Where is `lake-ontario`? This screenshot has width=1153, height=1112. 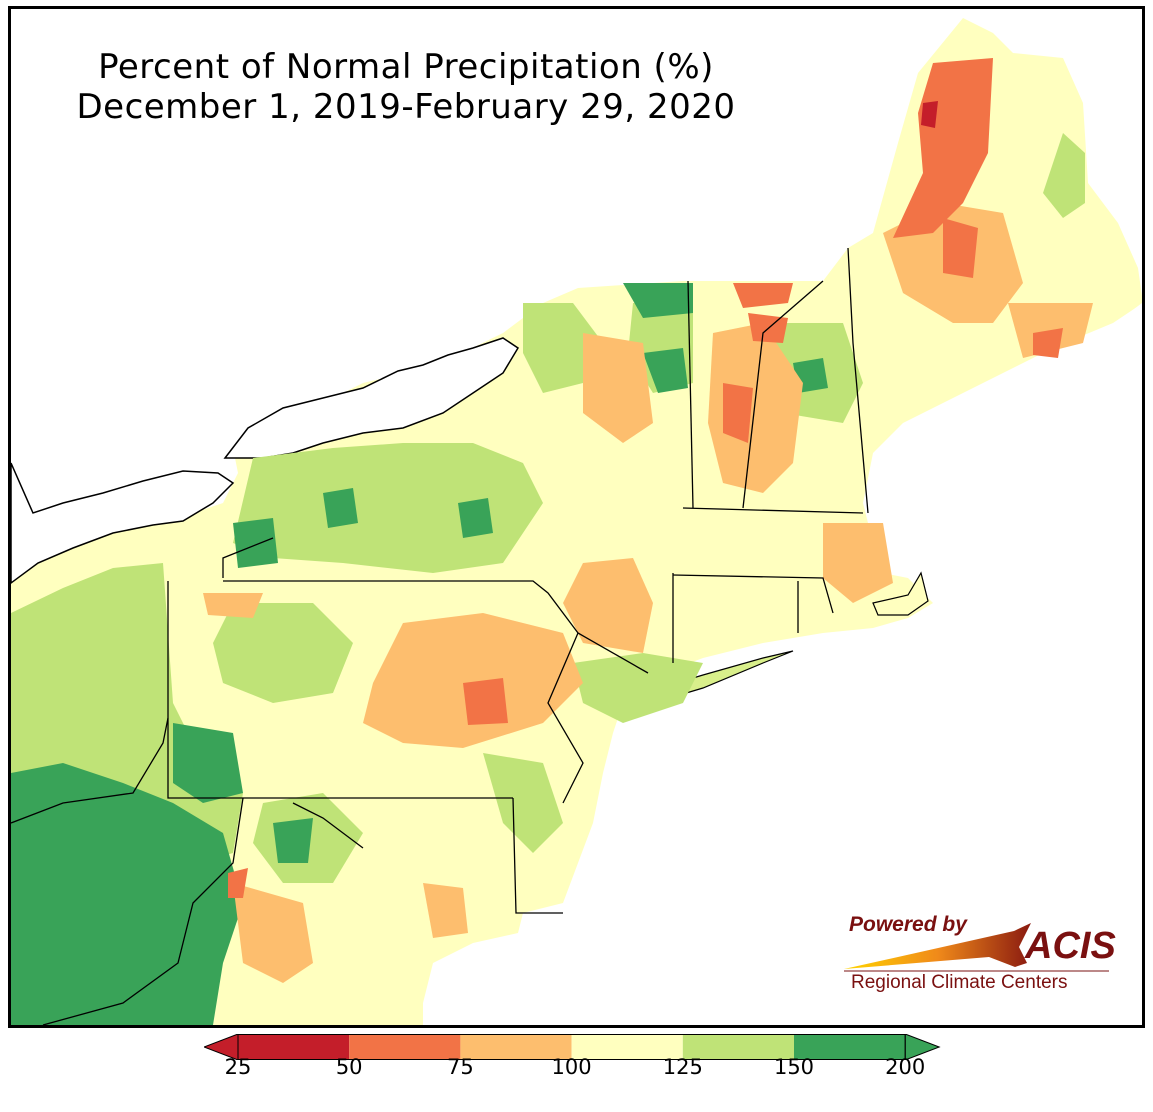 lake-ontario is located at coordinates (371, 398).